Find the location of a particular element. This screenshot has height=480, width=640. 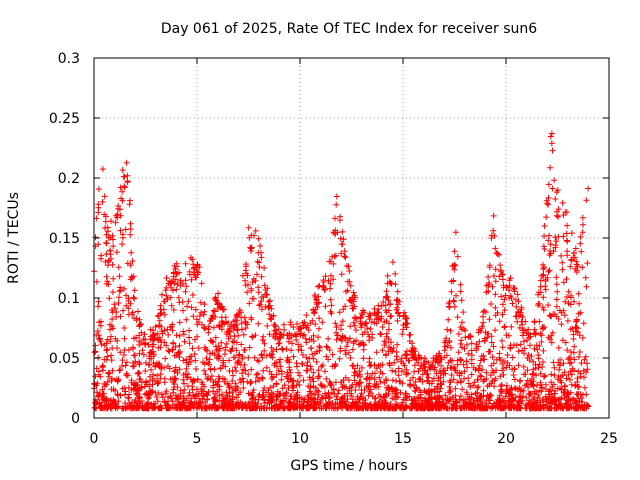

y-tick-label: 0.25 is located at coordinates (64, 119).